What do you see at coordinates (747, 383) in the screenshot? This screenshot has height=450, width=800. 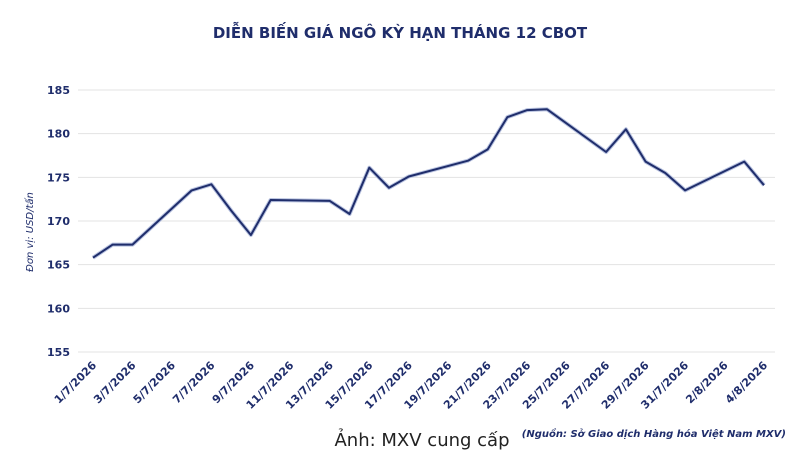 I see `x-tick-label: 4/8/2026` at bounding box center [747, 383].